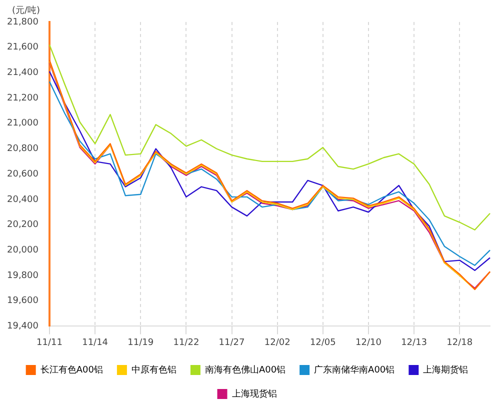  Describe the element at coordinates (22, 301) in the screenshot. I see `y-tick-label: 19,600` at that location.